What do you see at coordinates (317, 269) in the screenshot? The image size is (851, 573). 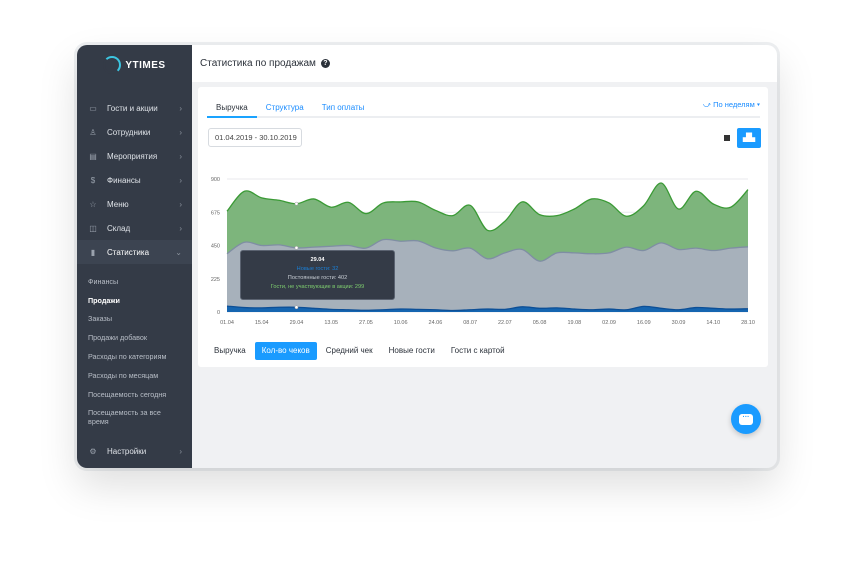 I see `tooltip-new: Новые гости: 32` at bounding box center [317, 269].